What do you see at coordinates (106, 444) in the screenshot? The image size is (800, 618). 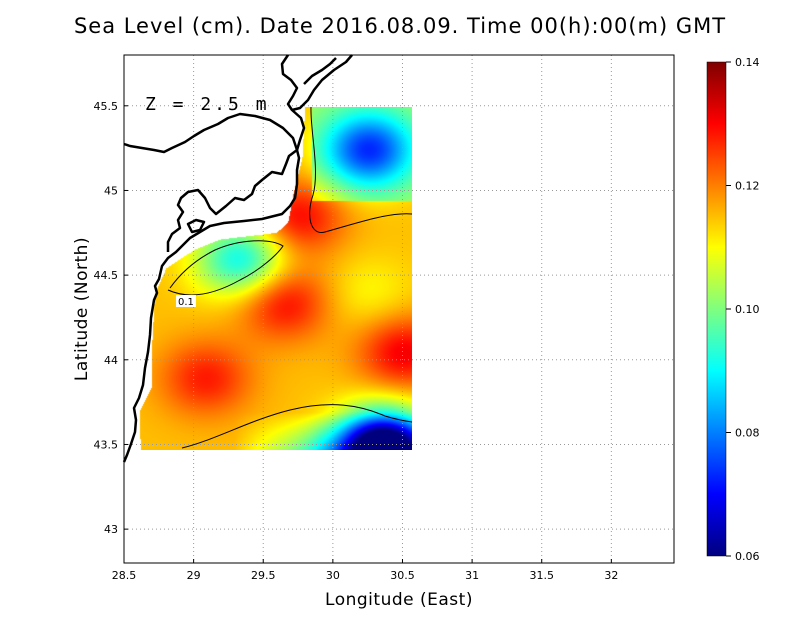 I see `y-tick-label: 43.5` at bounding box center [106, 444].